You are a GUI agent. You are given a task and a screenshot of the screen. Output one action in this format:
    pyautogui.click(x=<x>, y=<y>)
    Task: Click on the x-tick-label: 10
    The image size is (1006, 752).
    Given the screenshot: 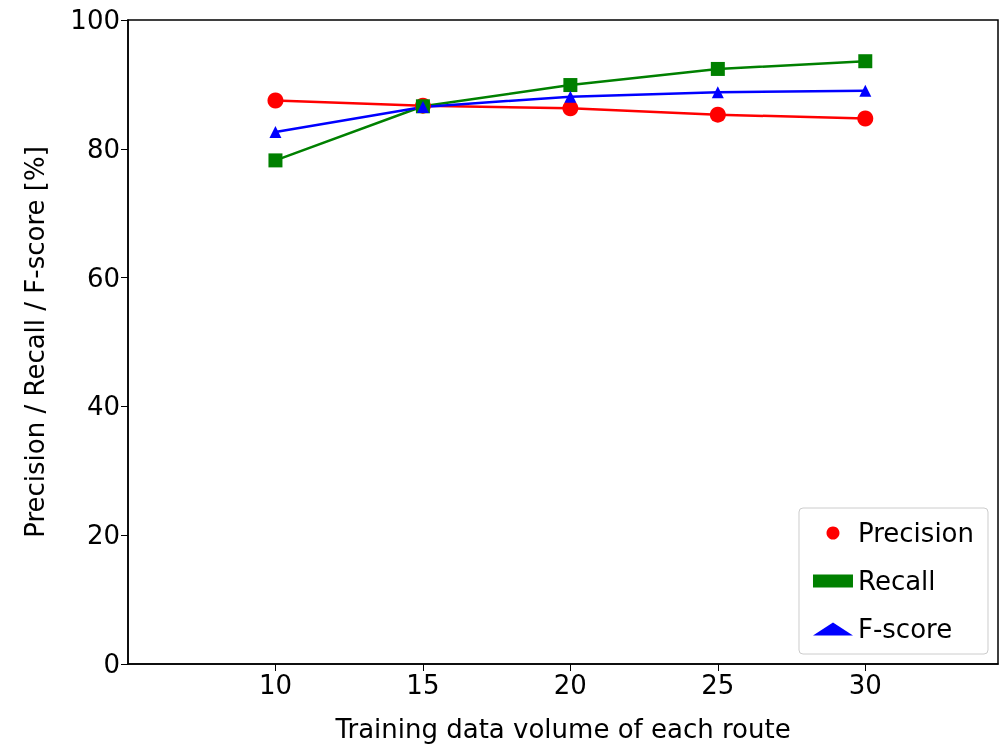 What is the action you would take?
    pyautogui.click(x=275, y=685)
    